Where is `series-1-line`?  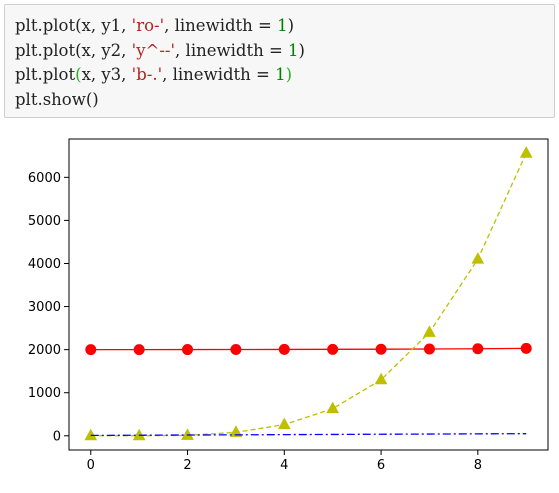 series-1-line is located at coordinates (308, 349).